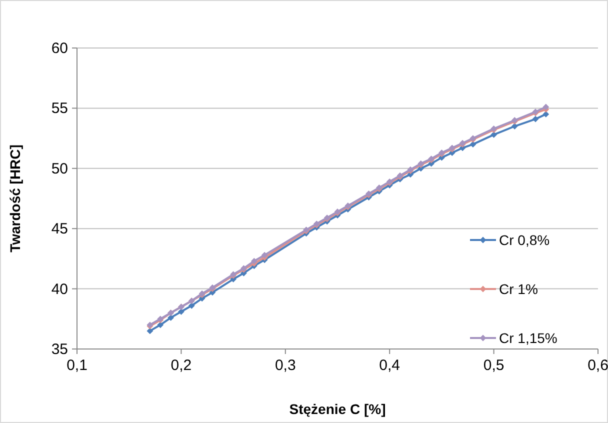 This screenshot has height=423, width=608. Describe the element at coordinates (59, 109) in the screenshot. I see `y-tick-label: 55` at that location.